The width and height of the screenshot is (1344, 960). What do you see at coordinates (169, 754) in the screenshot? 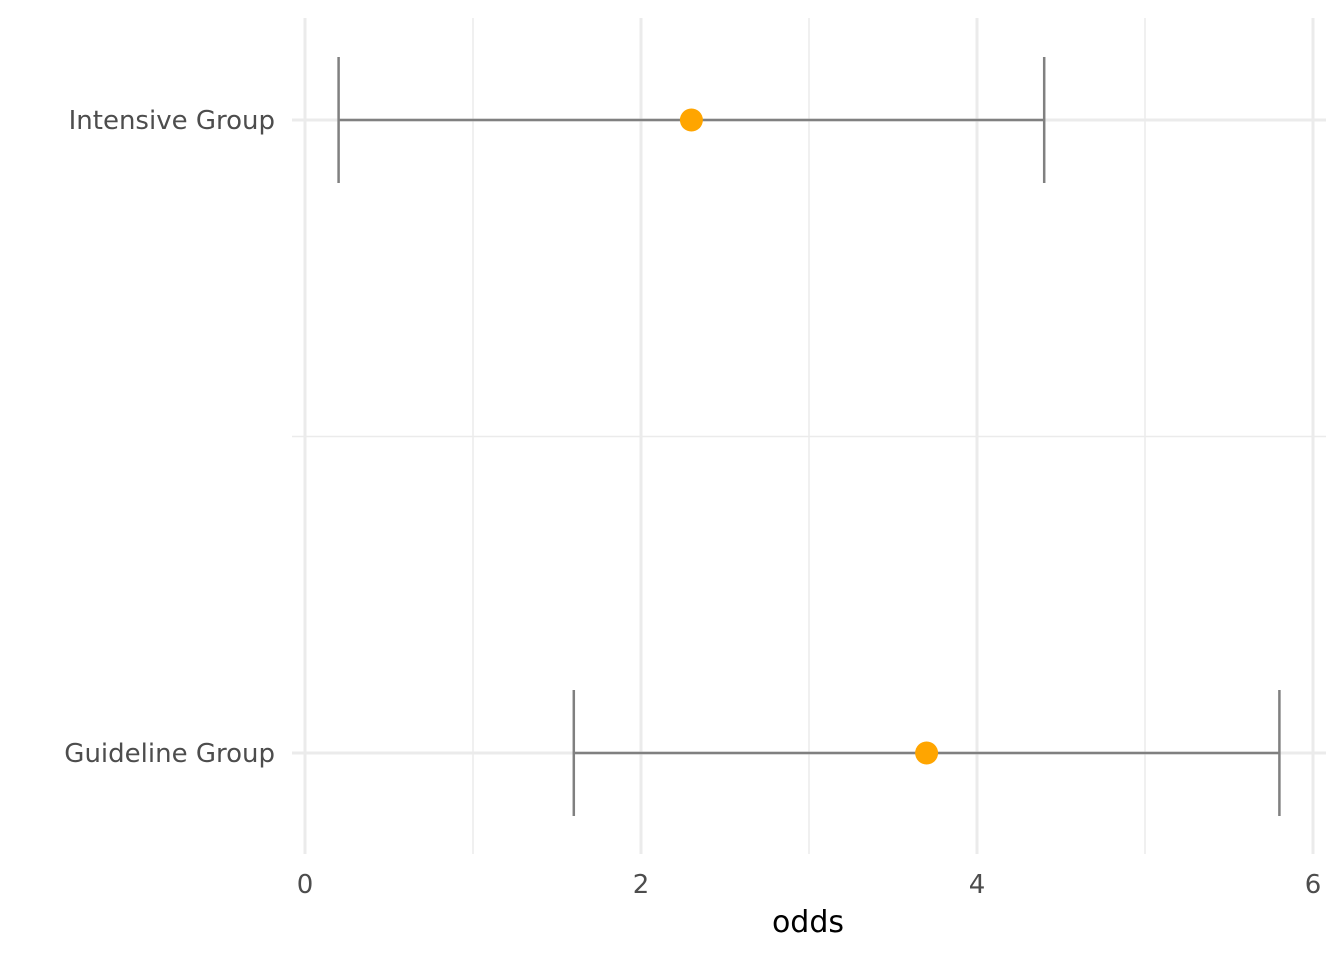
I see `y-tick-label: Guideline Group` at bounding box center [169, 754].